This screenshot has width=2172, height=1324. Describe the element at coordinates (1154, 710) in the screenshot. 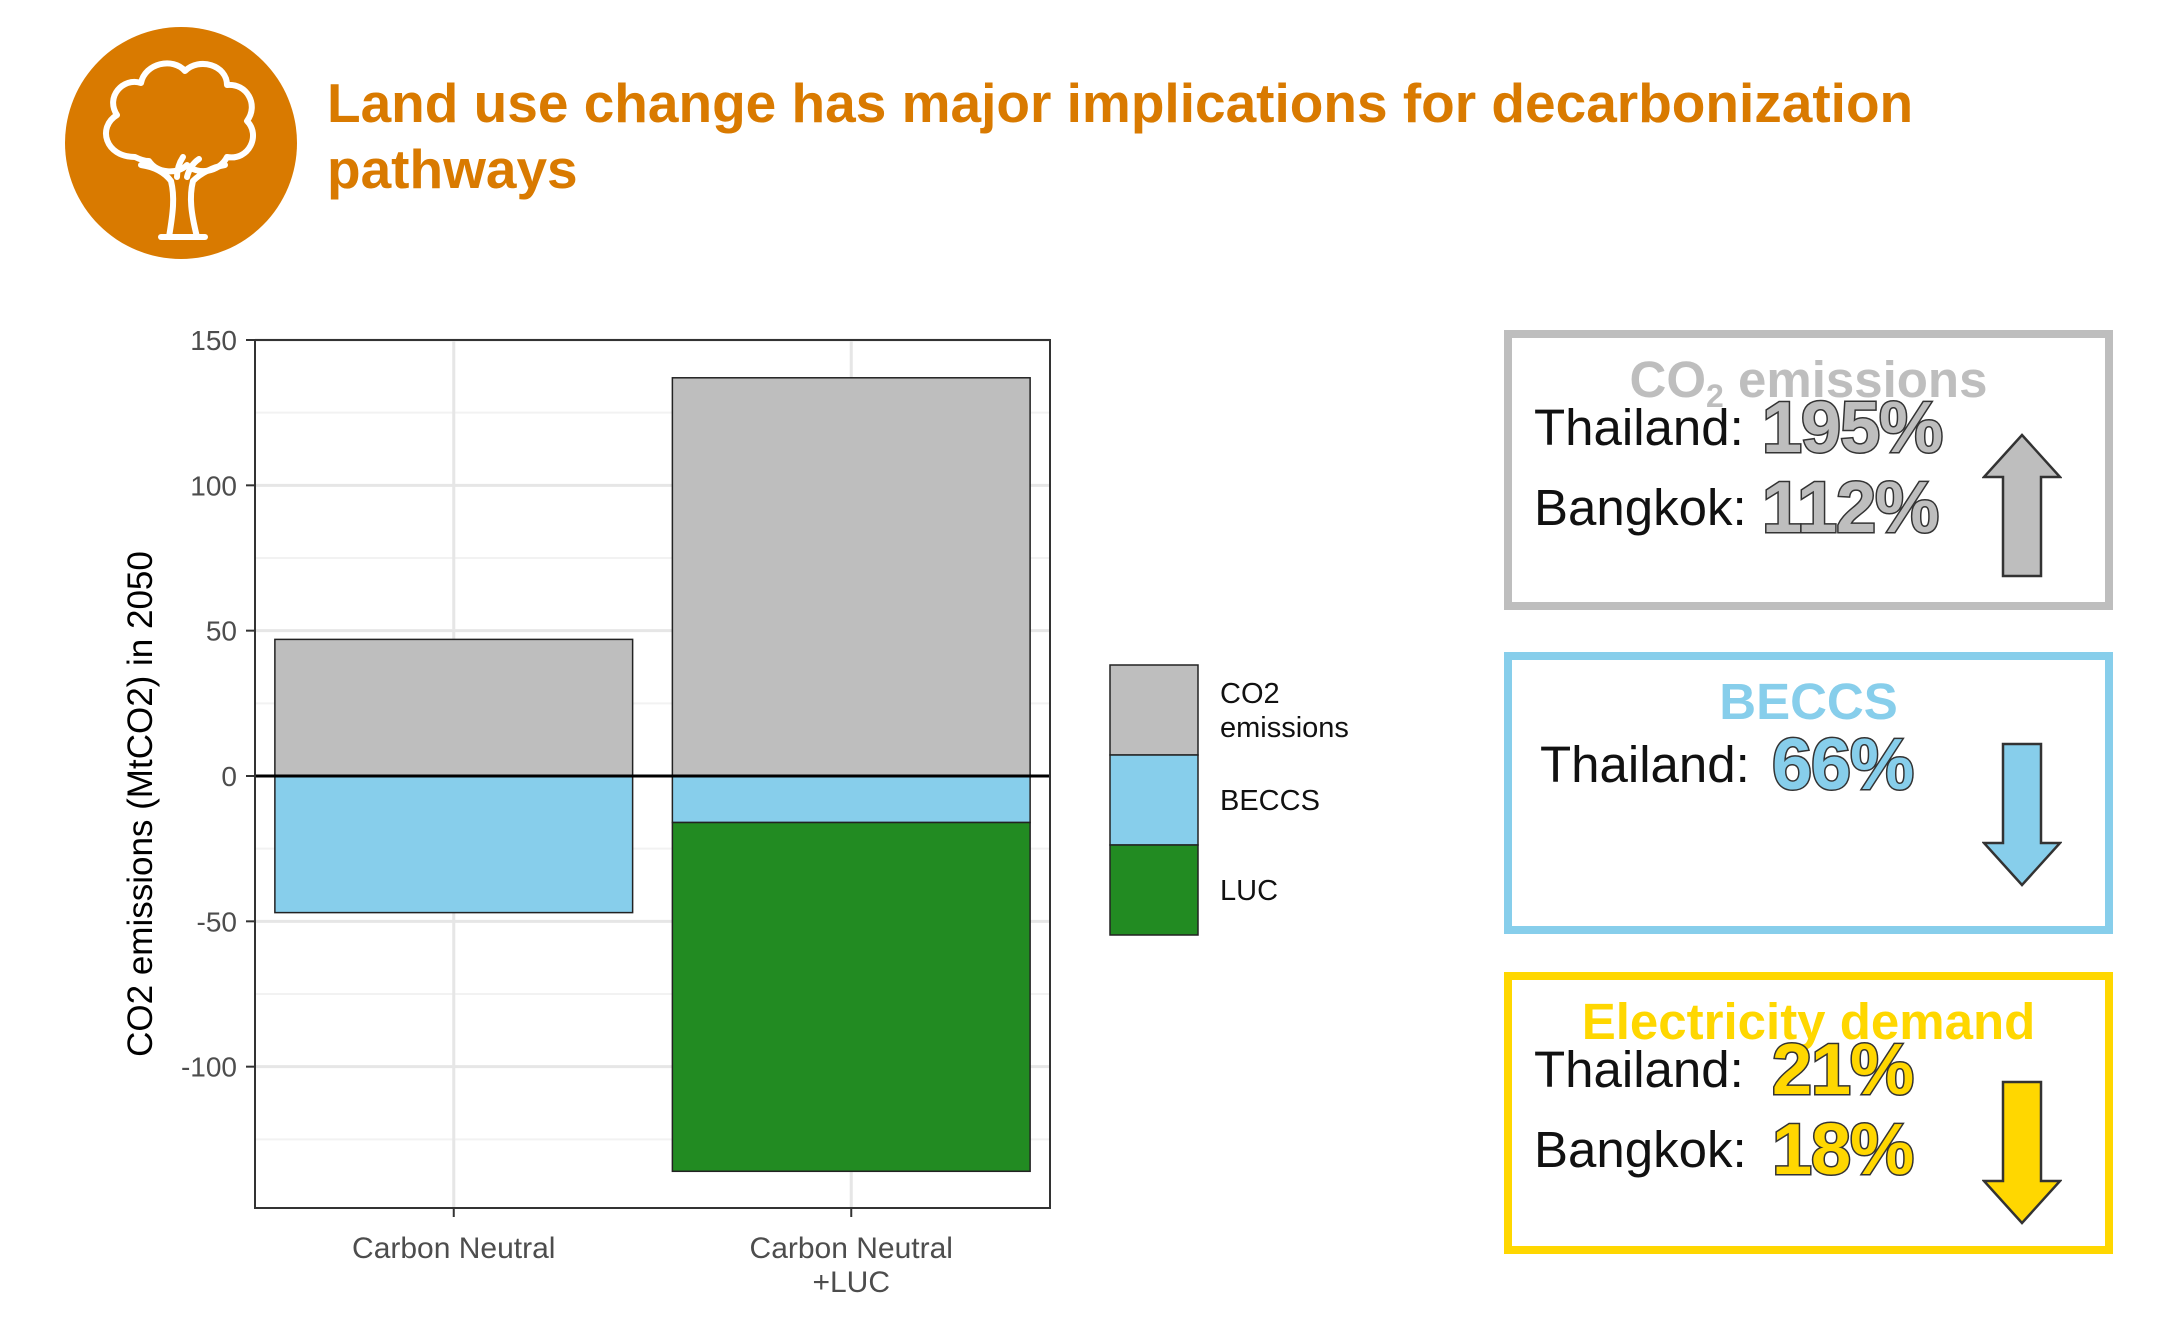

I see `legend-key-co2-emissions` at that location.